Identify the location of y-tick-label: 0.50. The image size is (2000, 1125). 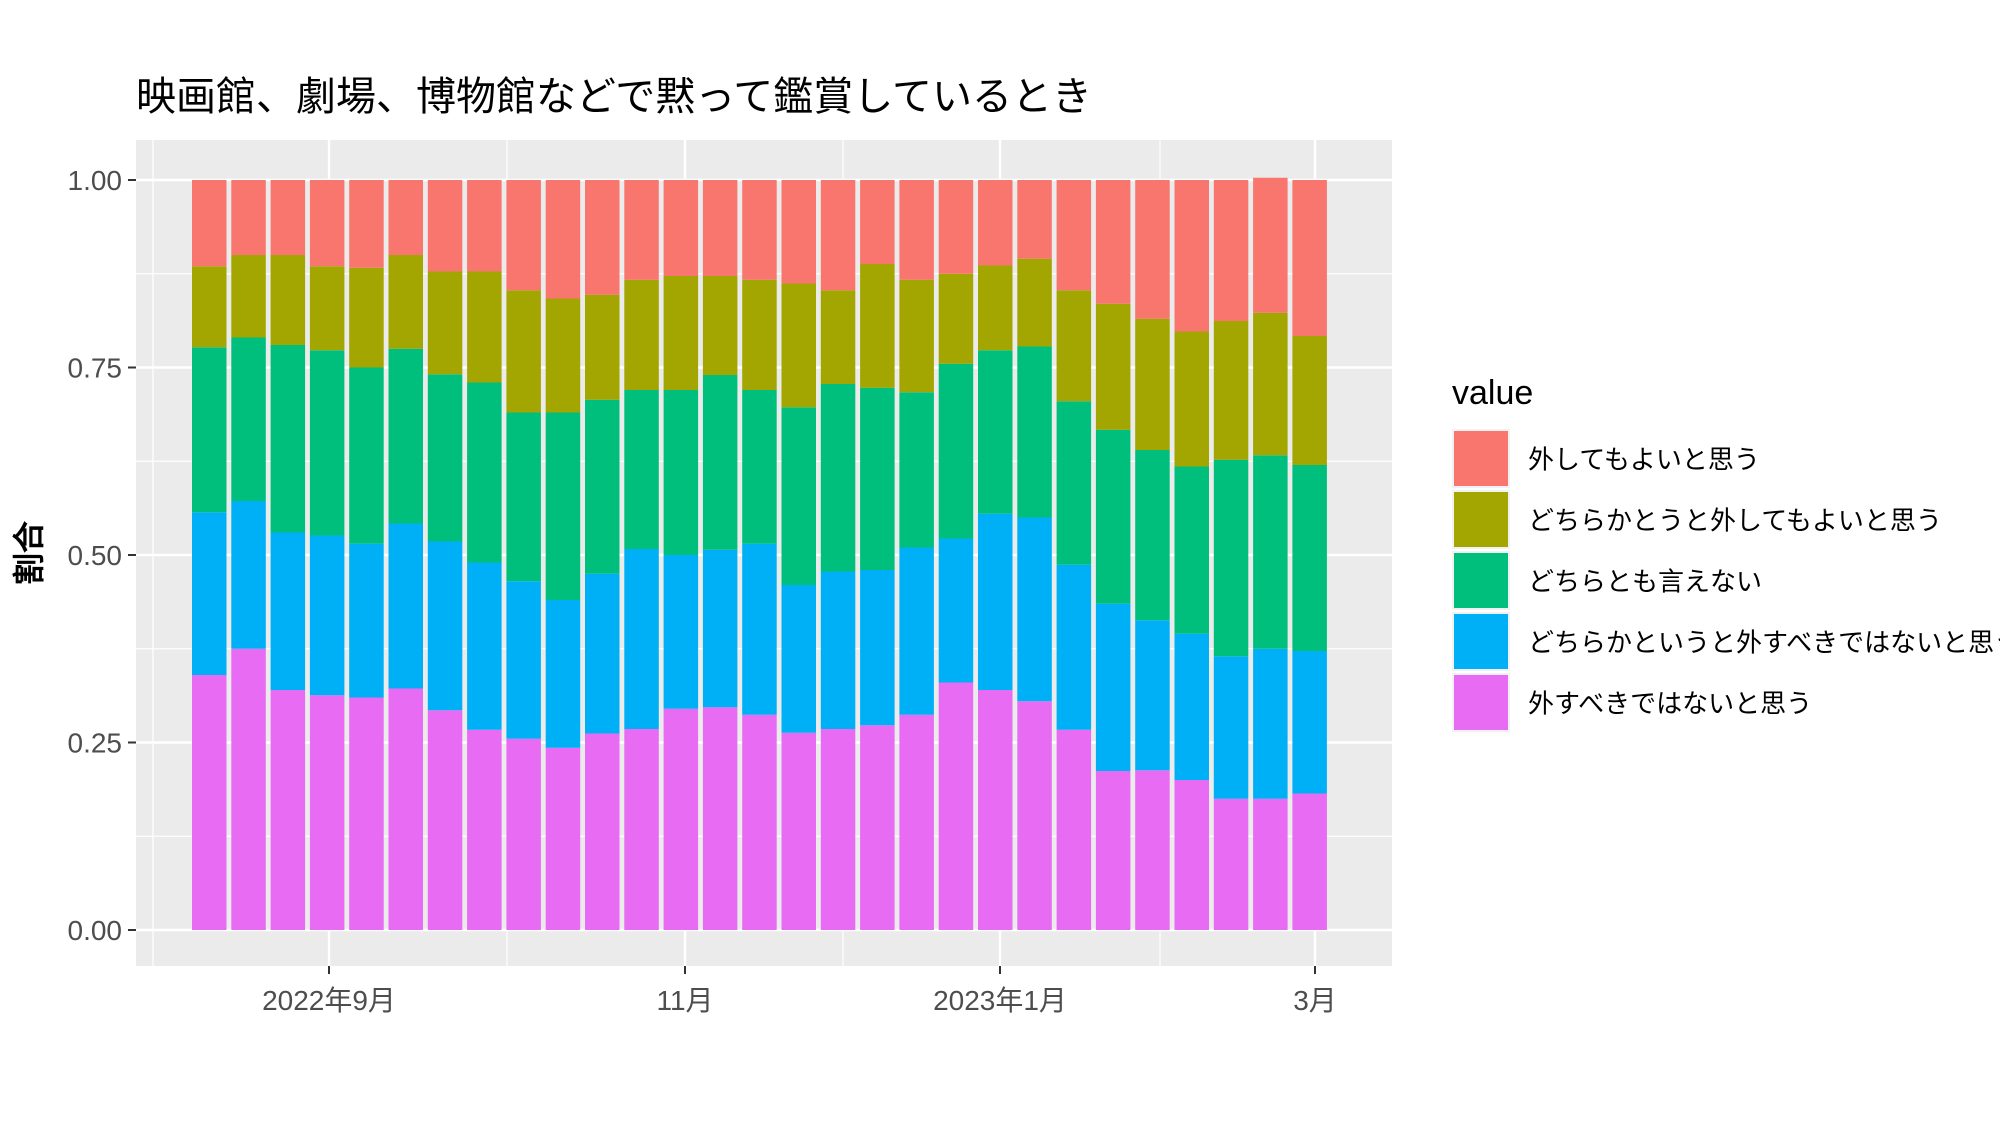
(95, 555).